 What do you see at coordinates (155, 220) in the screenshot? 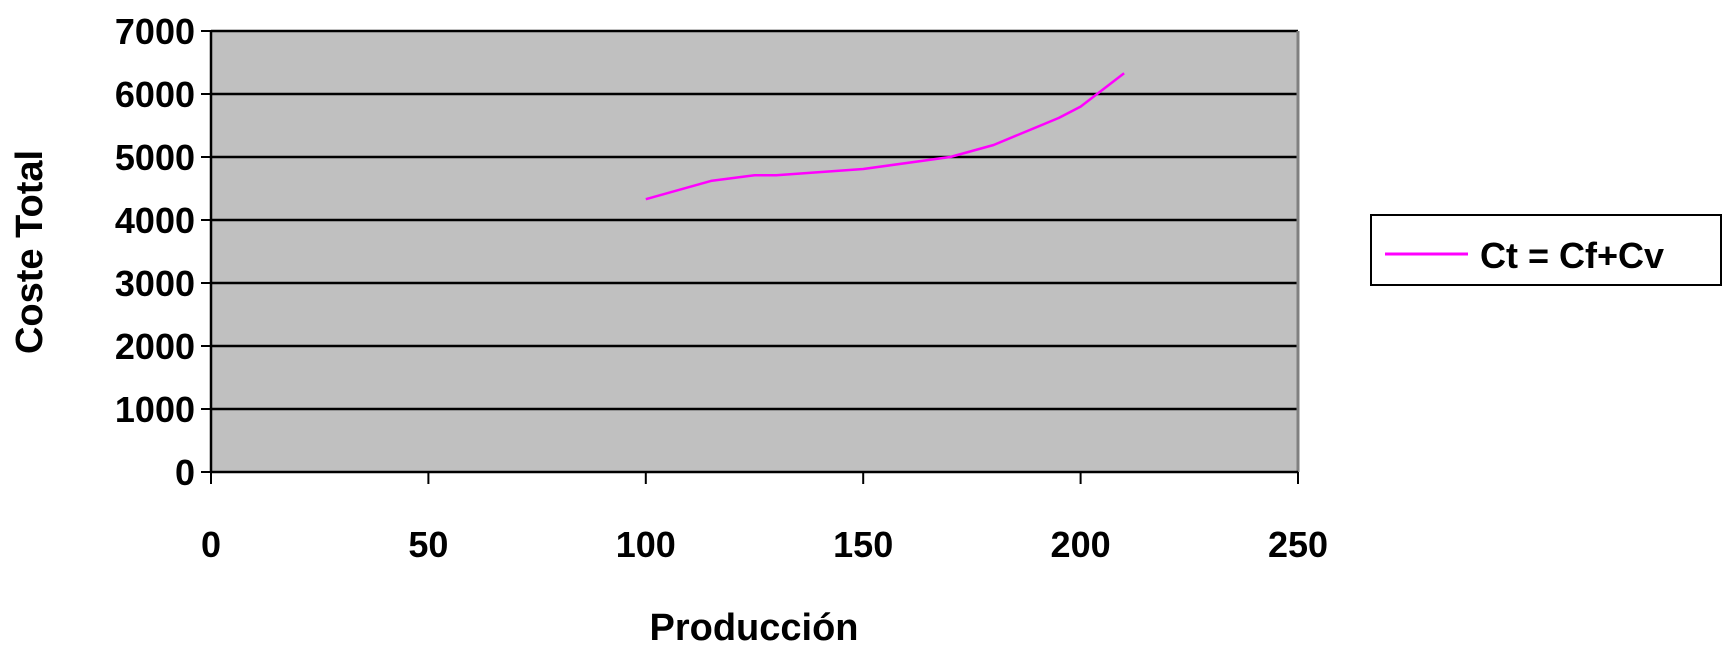
I see `y-tick-label-4000: 4000` at bounding box center [155, 220].